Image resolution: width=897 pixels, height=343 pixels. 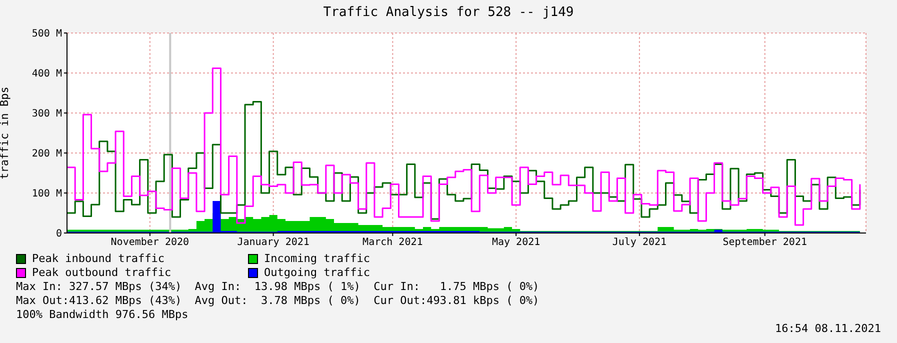 I want to click on chart-title: Traffic Analysis for 528 -- j149, so click(x=448, y=12).